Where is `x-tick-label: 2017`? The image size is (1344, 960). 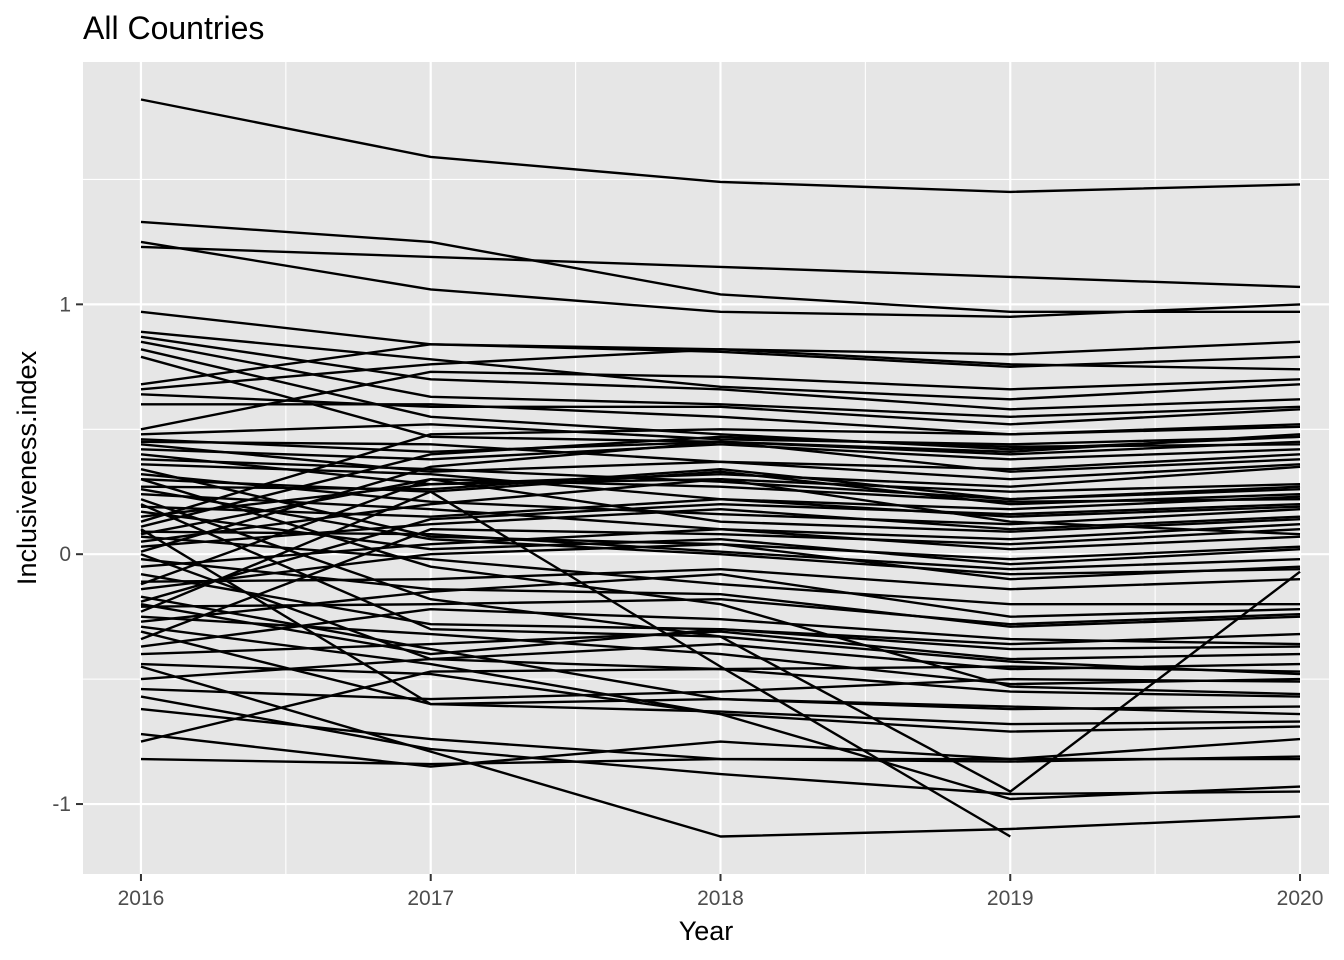
x-tick-label: 2017 is located at coordinates (430, 898).